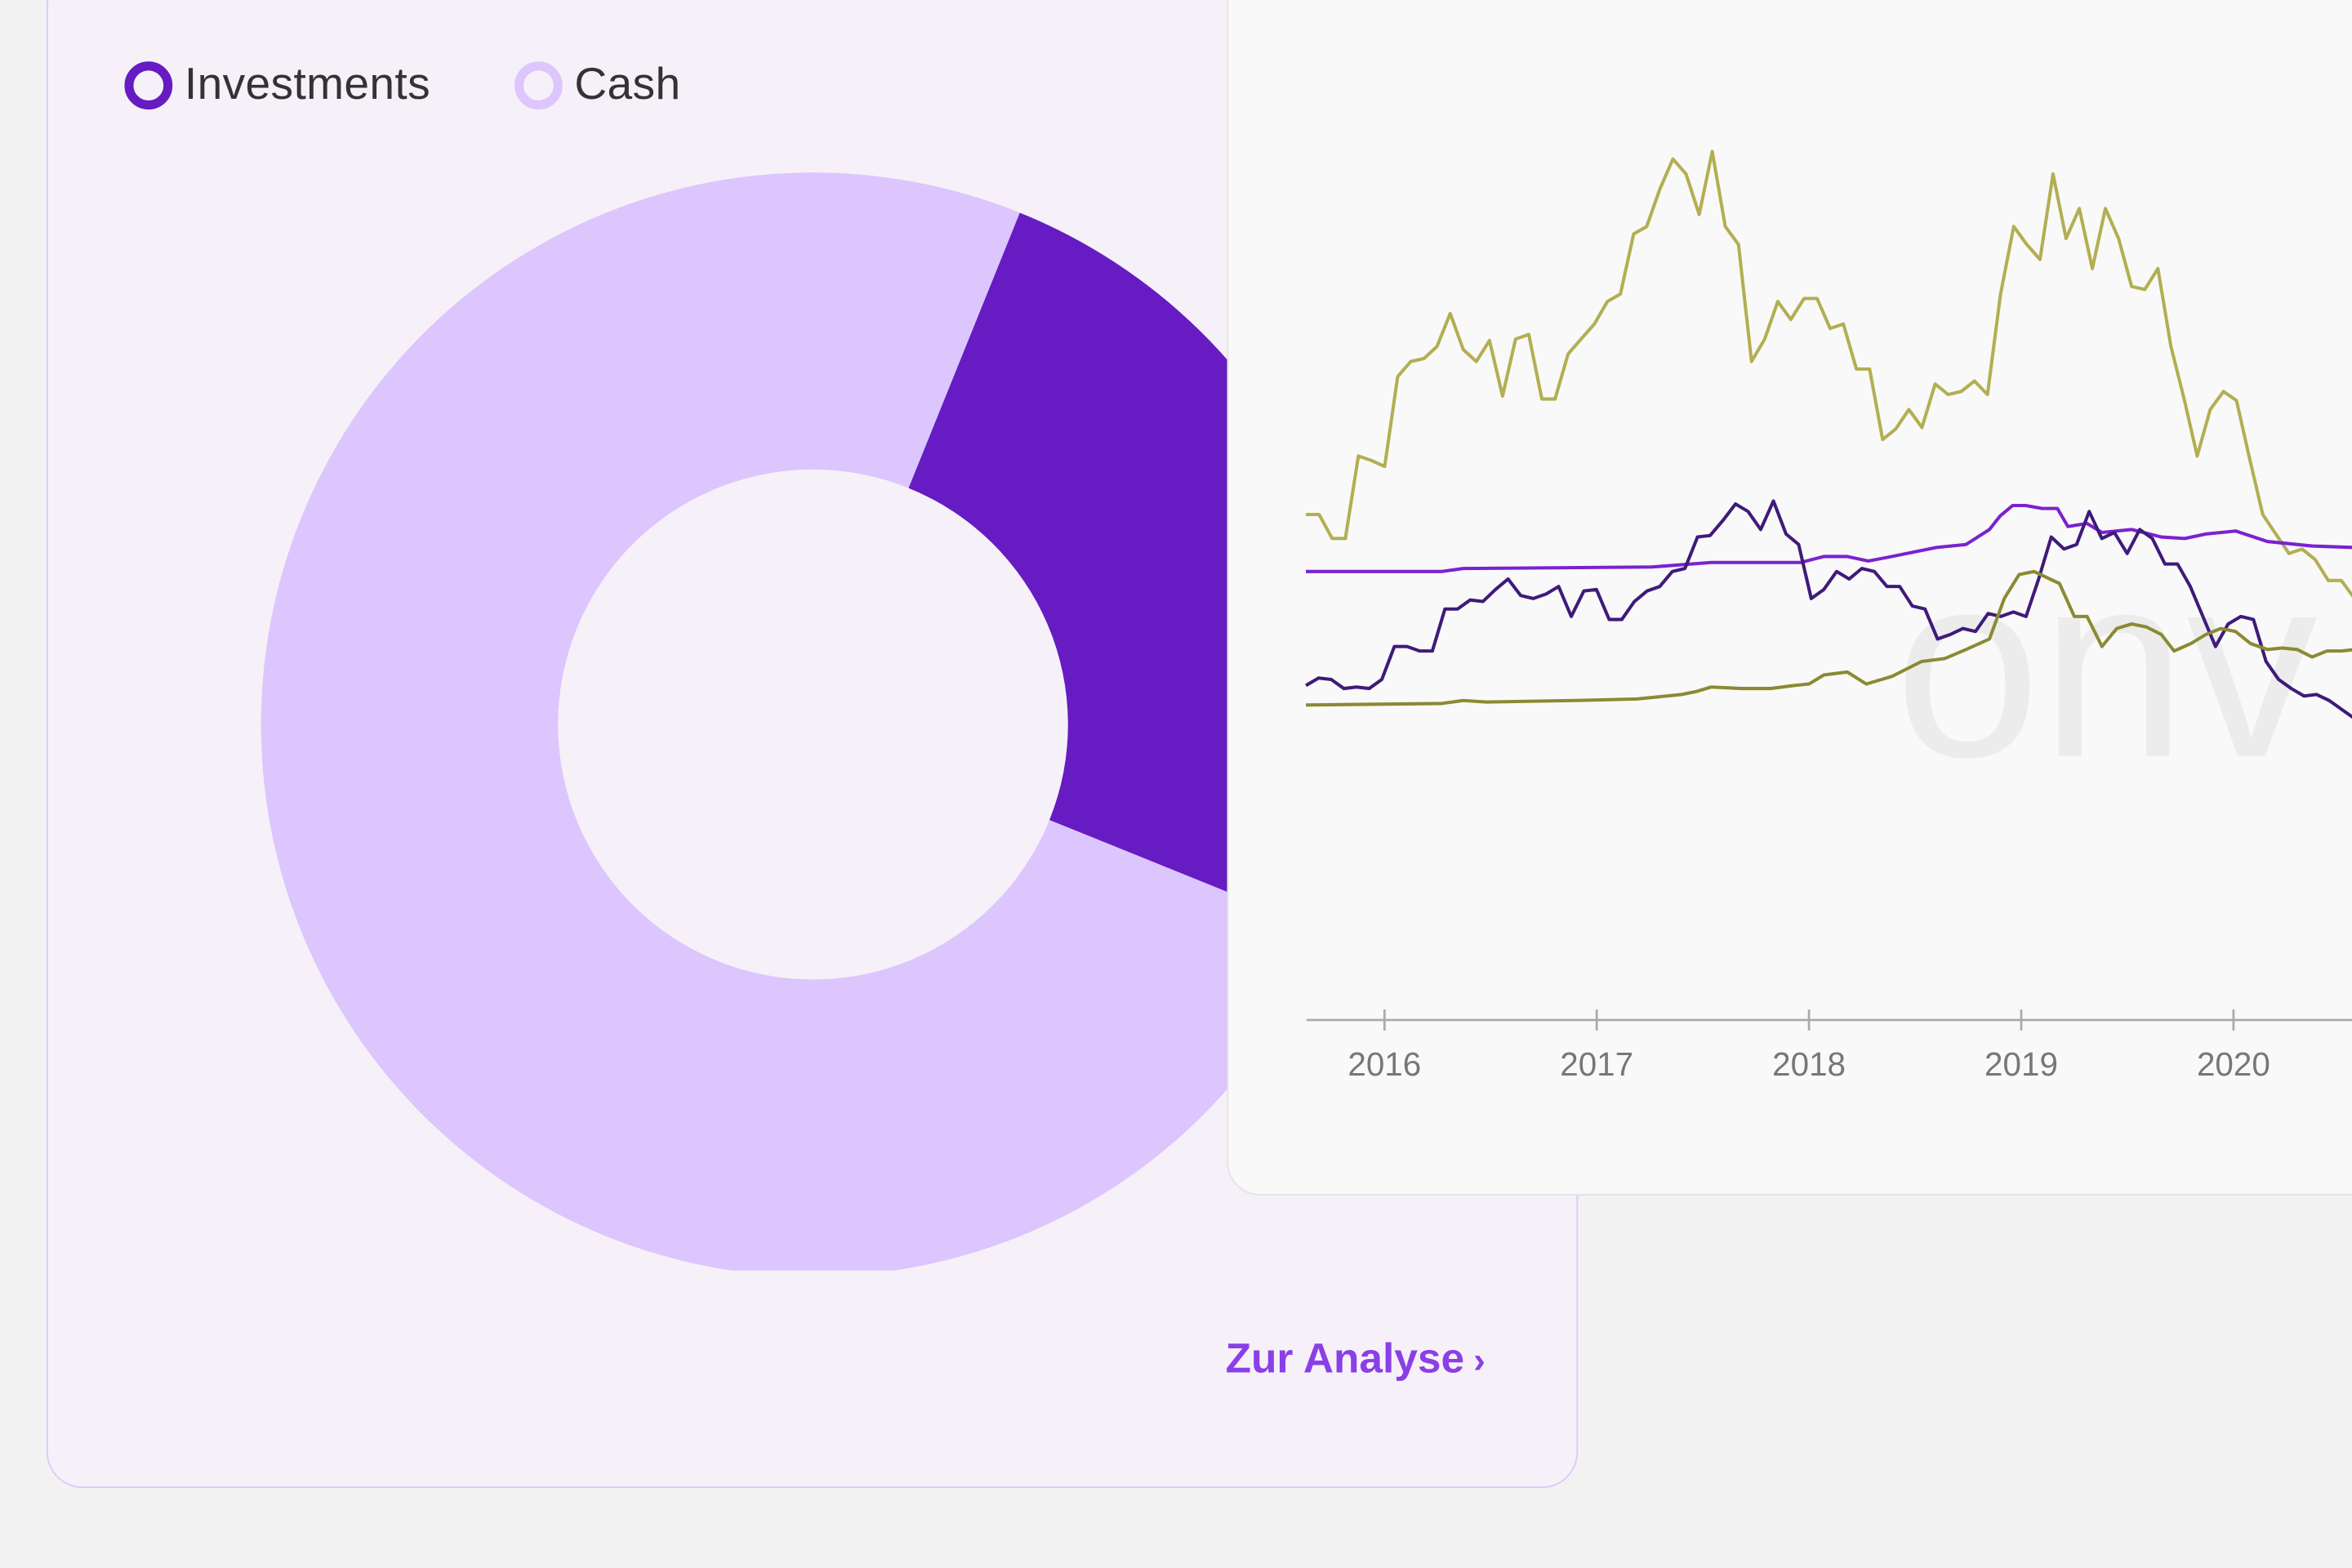 Image resolution: width=2352 pixels, height=1568 pixels. I want to click on legend-label: Investments, so click(307, 85).